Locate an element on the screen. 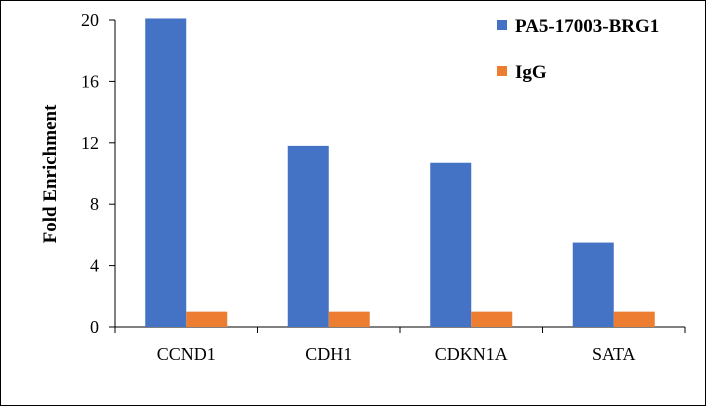 The width and height of the screenshot is (706, 406). bar-brg1-ccnd1 is located at coordinates (166, 173).